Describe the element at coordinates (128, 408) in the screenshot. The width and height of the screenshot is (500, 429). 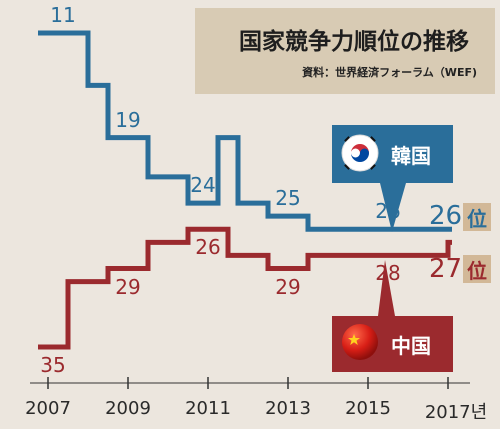
I see `x-tick-label: 2009` at that location.